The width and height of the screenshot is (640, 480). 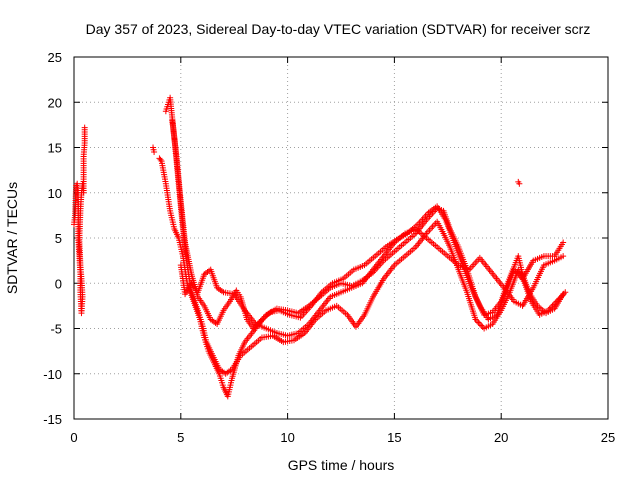 What do you see at coordinates (341, 465) in the screenshot?
I see `x-axis-label: GPS time / hours` at bounding box center [341, 465].